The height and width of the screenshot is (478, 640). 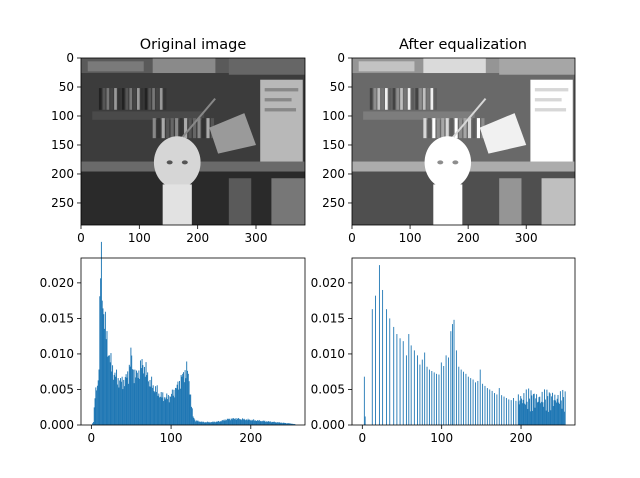 What do you see at coordinates (333, 116) in the screenshot?
I see `equalized-ytick-label: 100` at bounding box center [333, 116].